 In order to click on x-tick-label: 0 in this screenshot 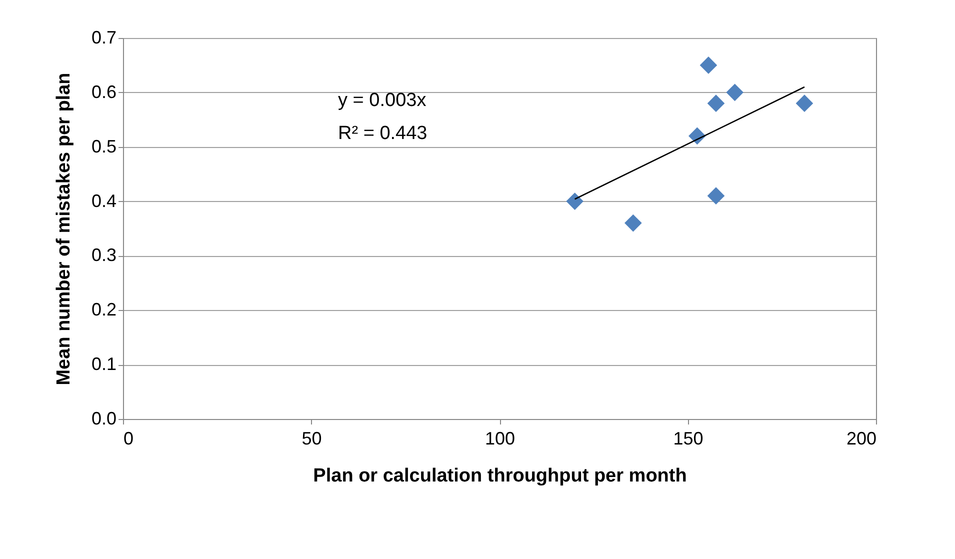, I will do `click(129, 438)`.